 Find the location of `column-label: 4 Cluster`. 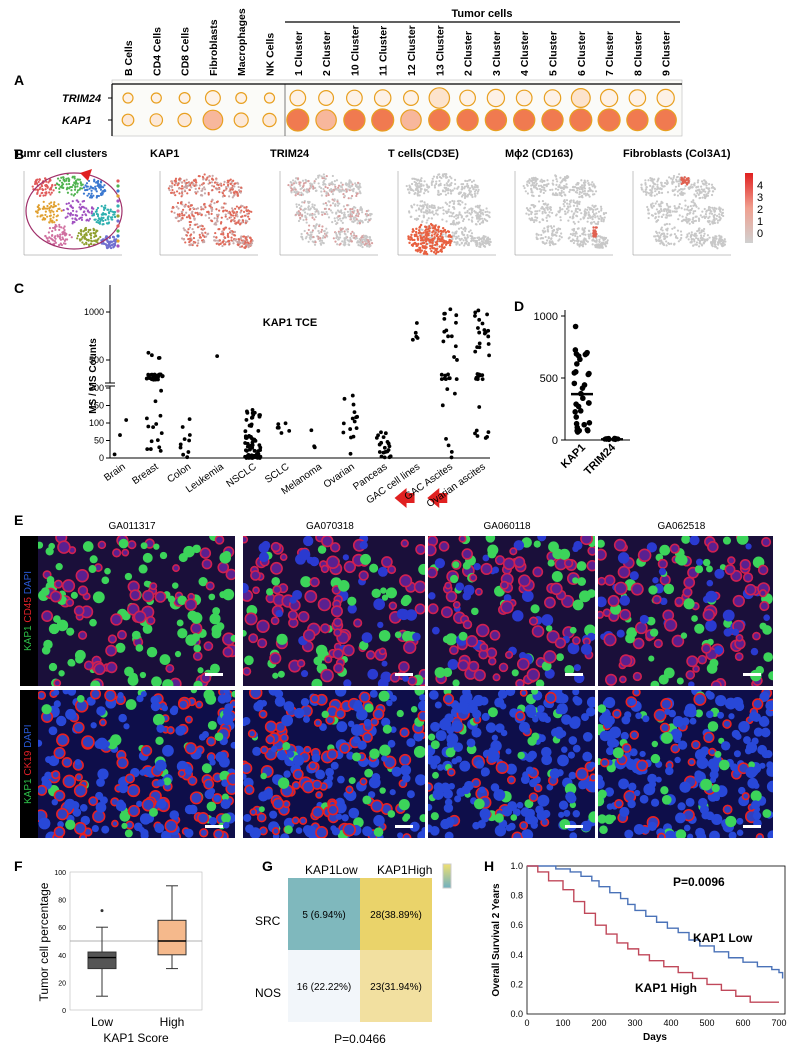

column-label: 4 Cluster is located at coordinates (525, 53).